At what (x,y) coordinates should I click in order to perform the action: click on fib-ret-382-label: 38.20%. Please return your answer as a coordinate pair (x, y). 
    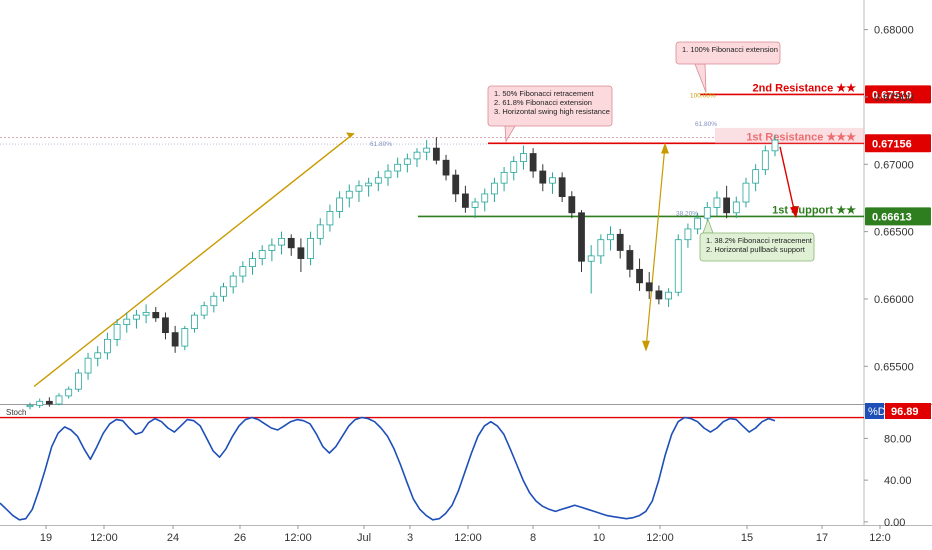
    Looking at the image, I should click on (687, 213).